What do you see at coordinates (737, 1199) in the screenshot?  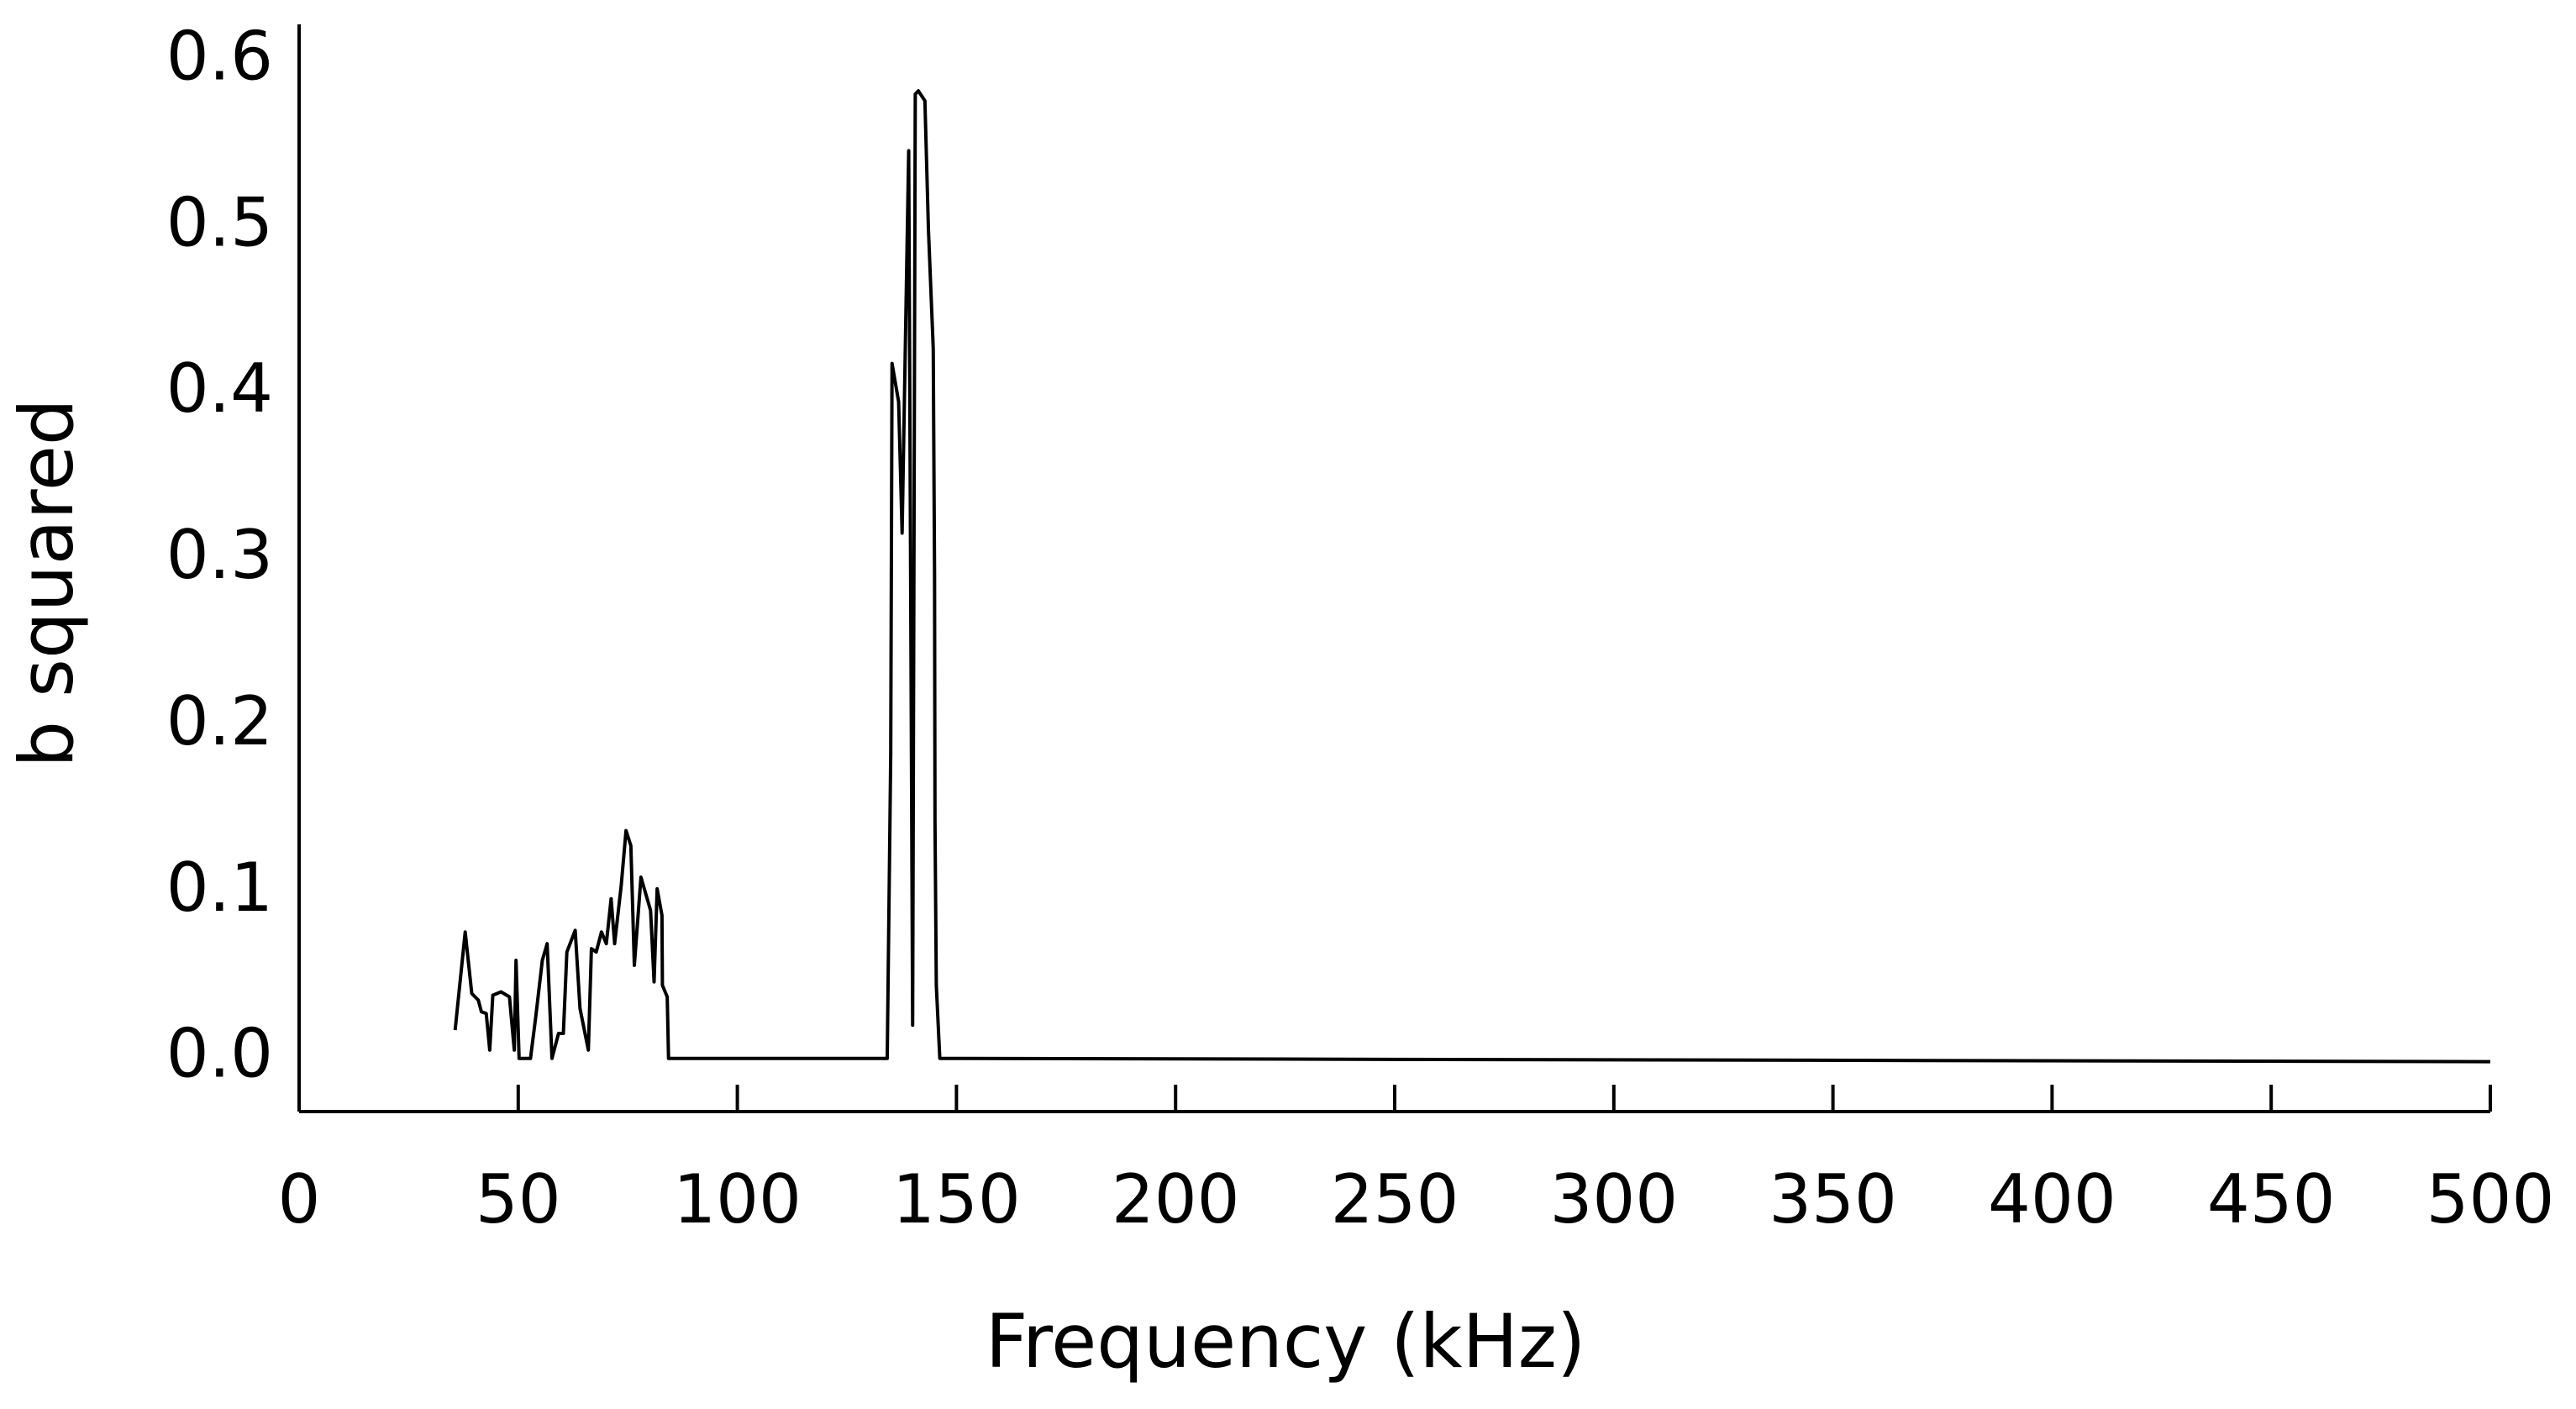 I see `x-tick-label: 100` at bounding box center [737, 1199].